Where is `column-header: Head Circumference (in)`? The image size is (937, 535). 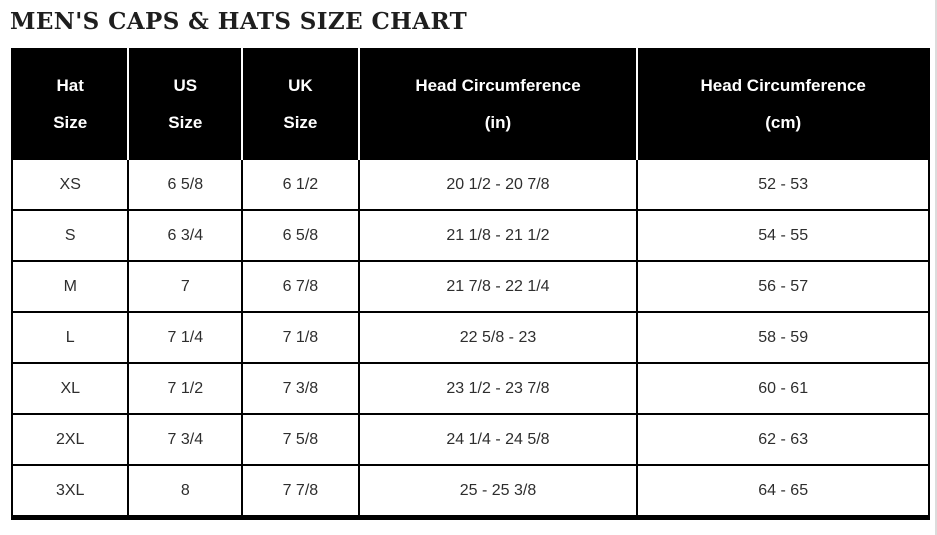 column-header: Head Circumference (in) is located at coordinates (497, 104).